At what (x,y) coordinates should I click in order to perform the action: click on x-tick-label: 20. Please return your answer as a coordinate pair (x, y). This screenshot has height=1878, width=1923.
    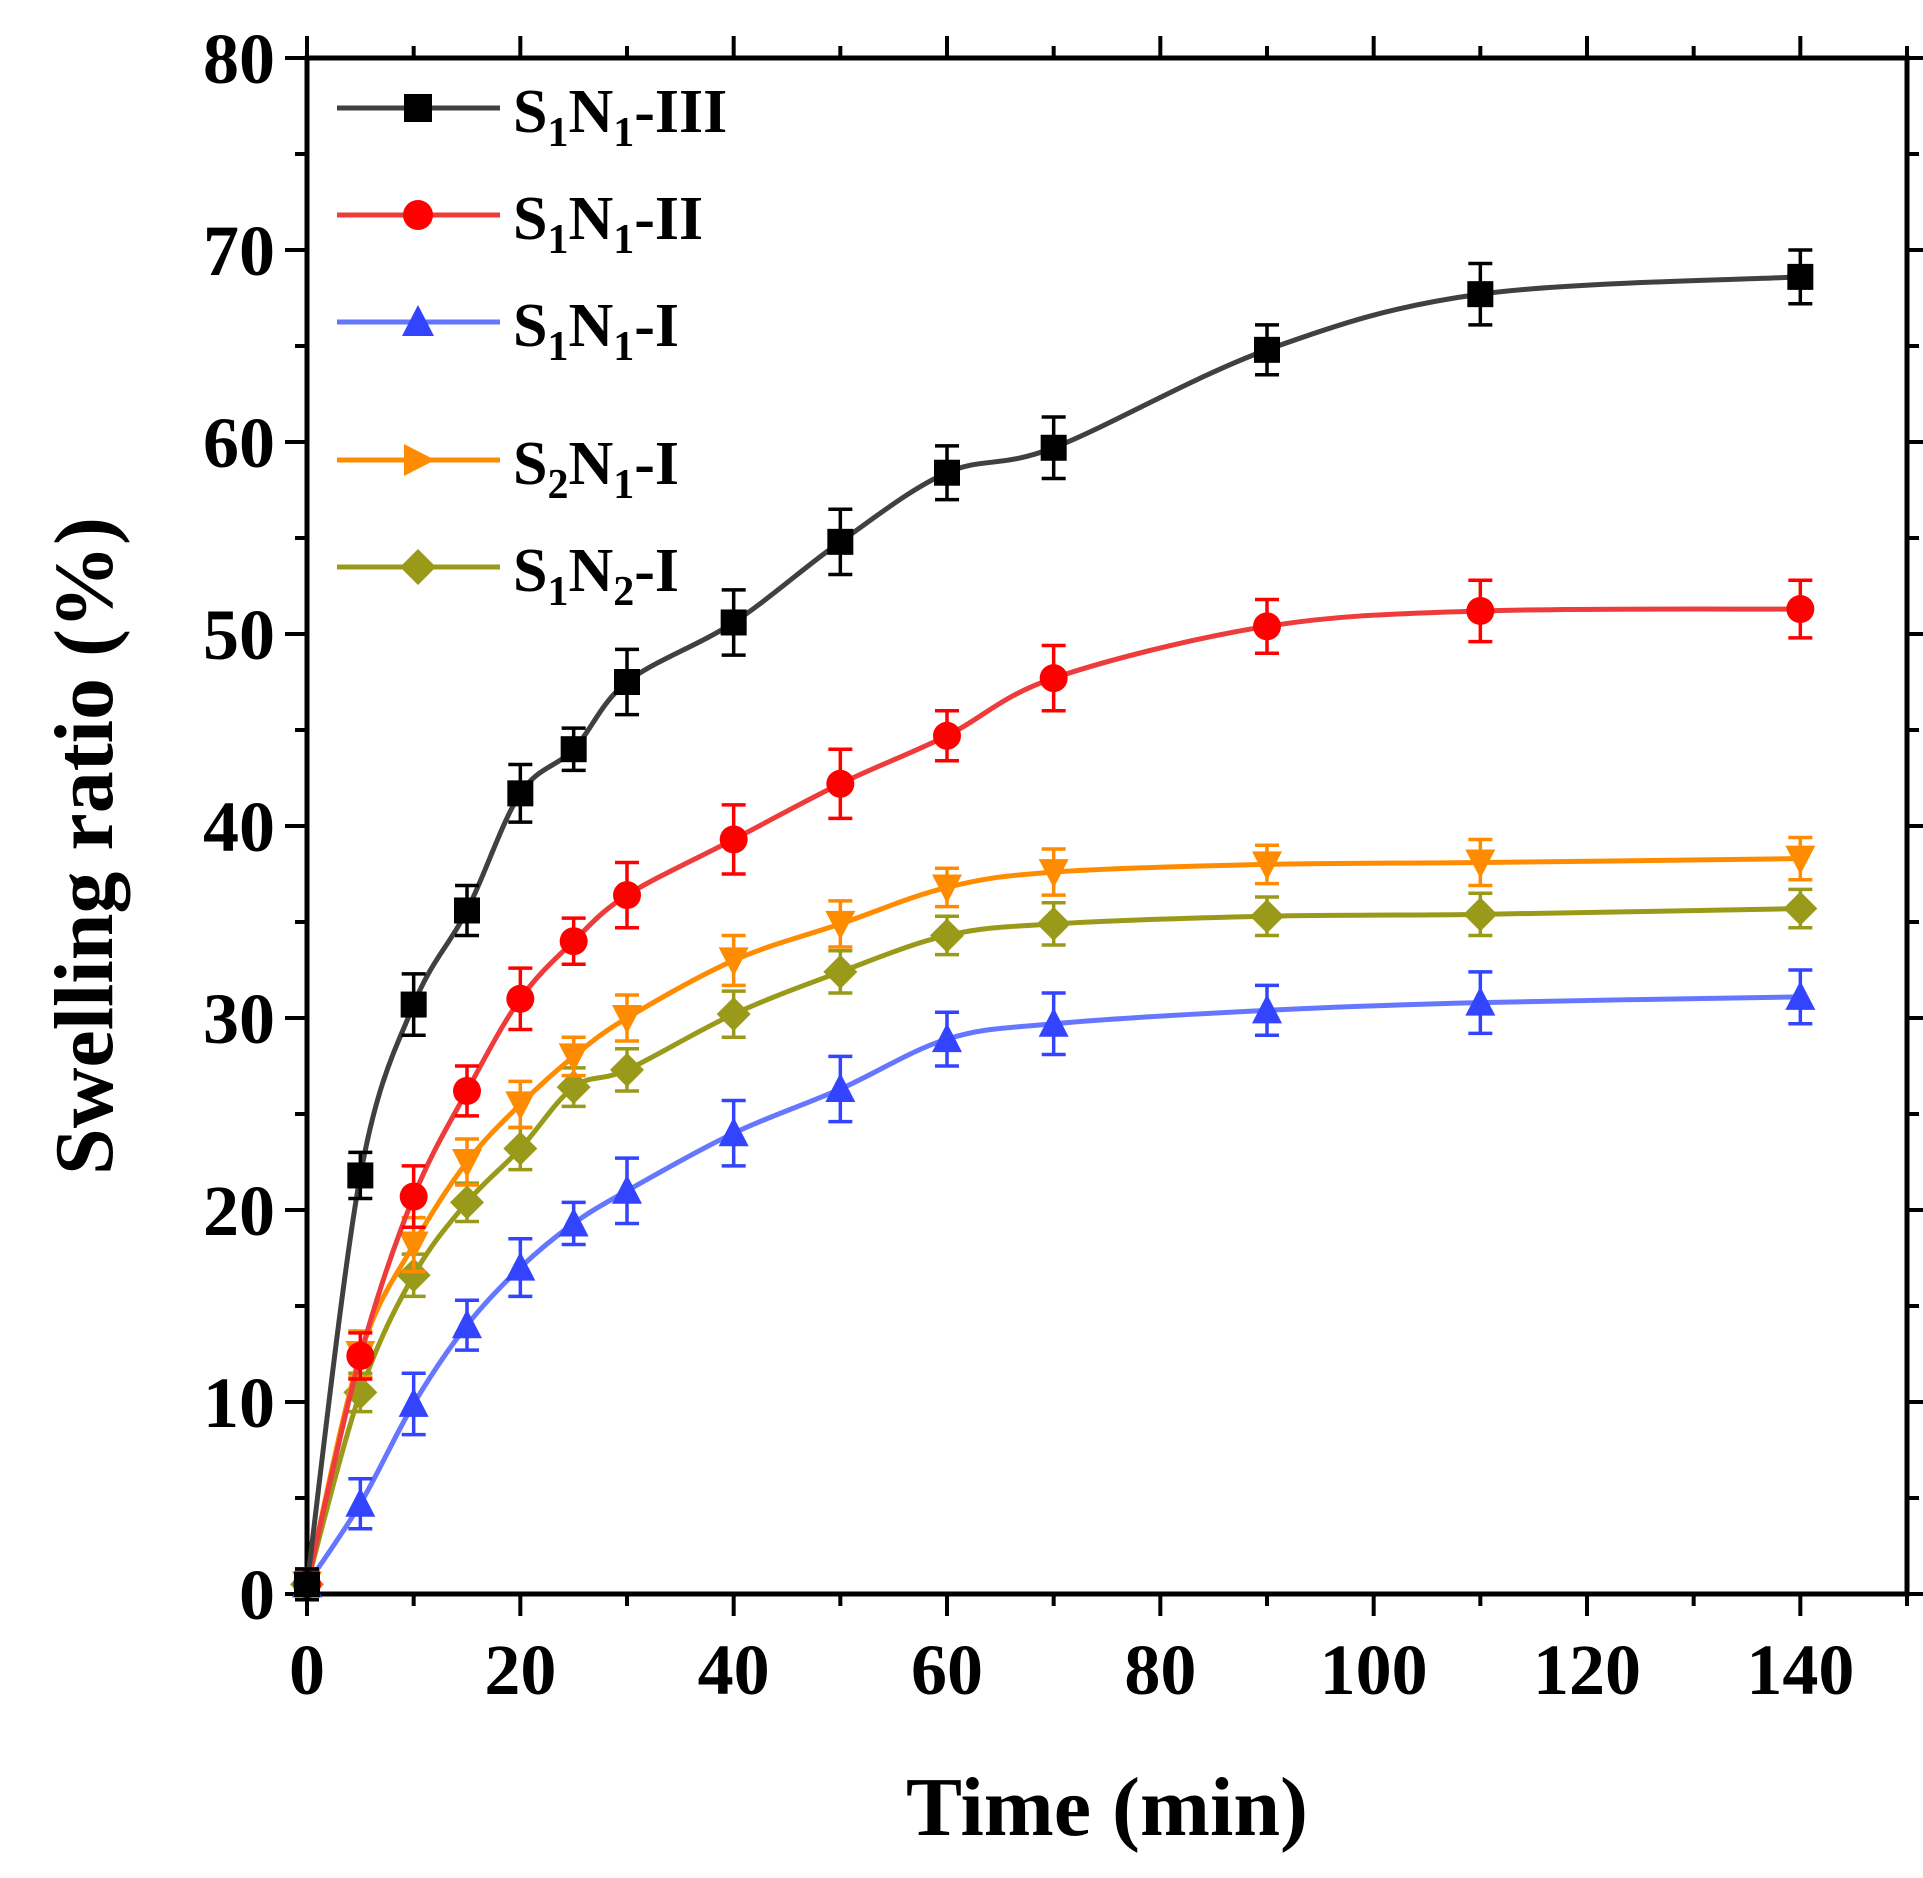
    Looking at the image, I should click on (520, 1670).